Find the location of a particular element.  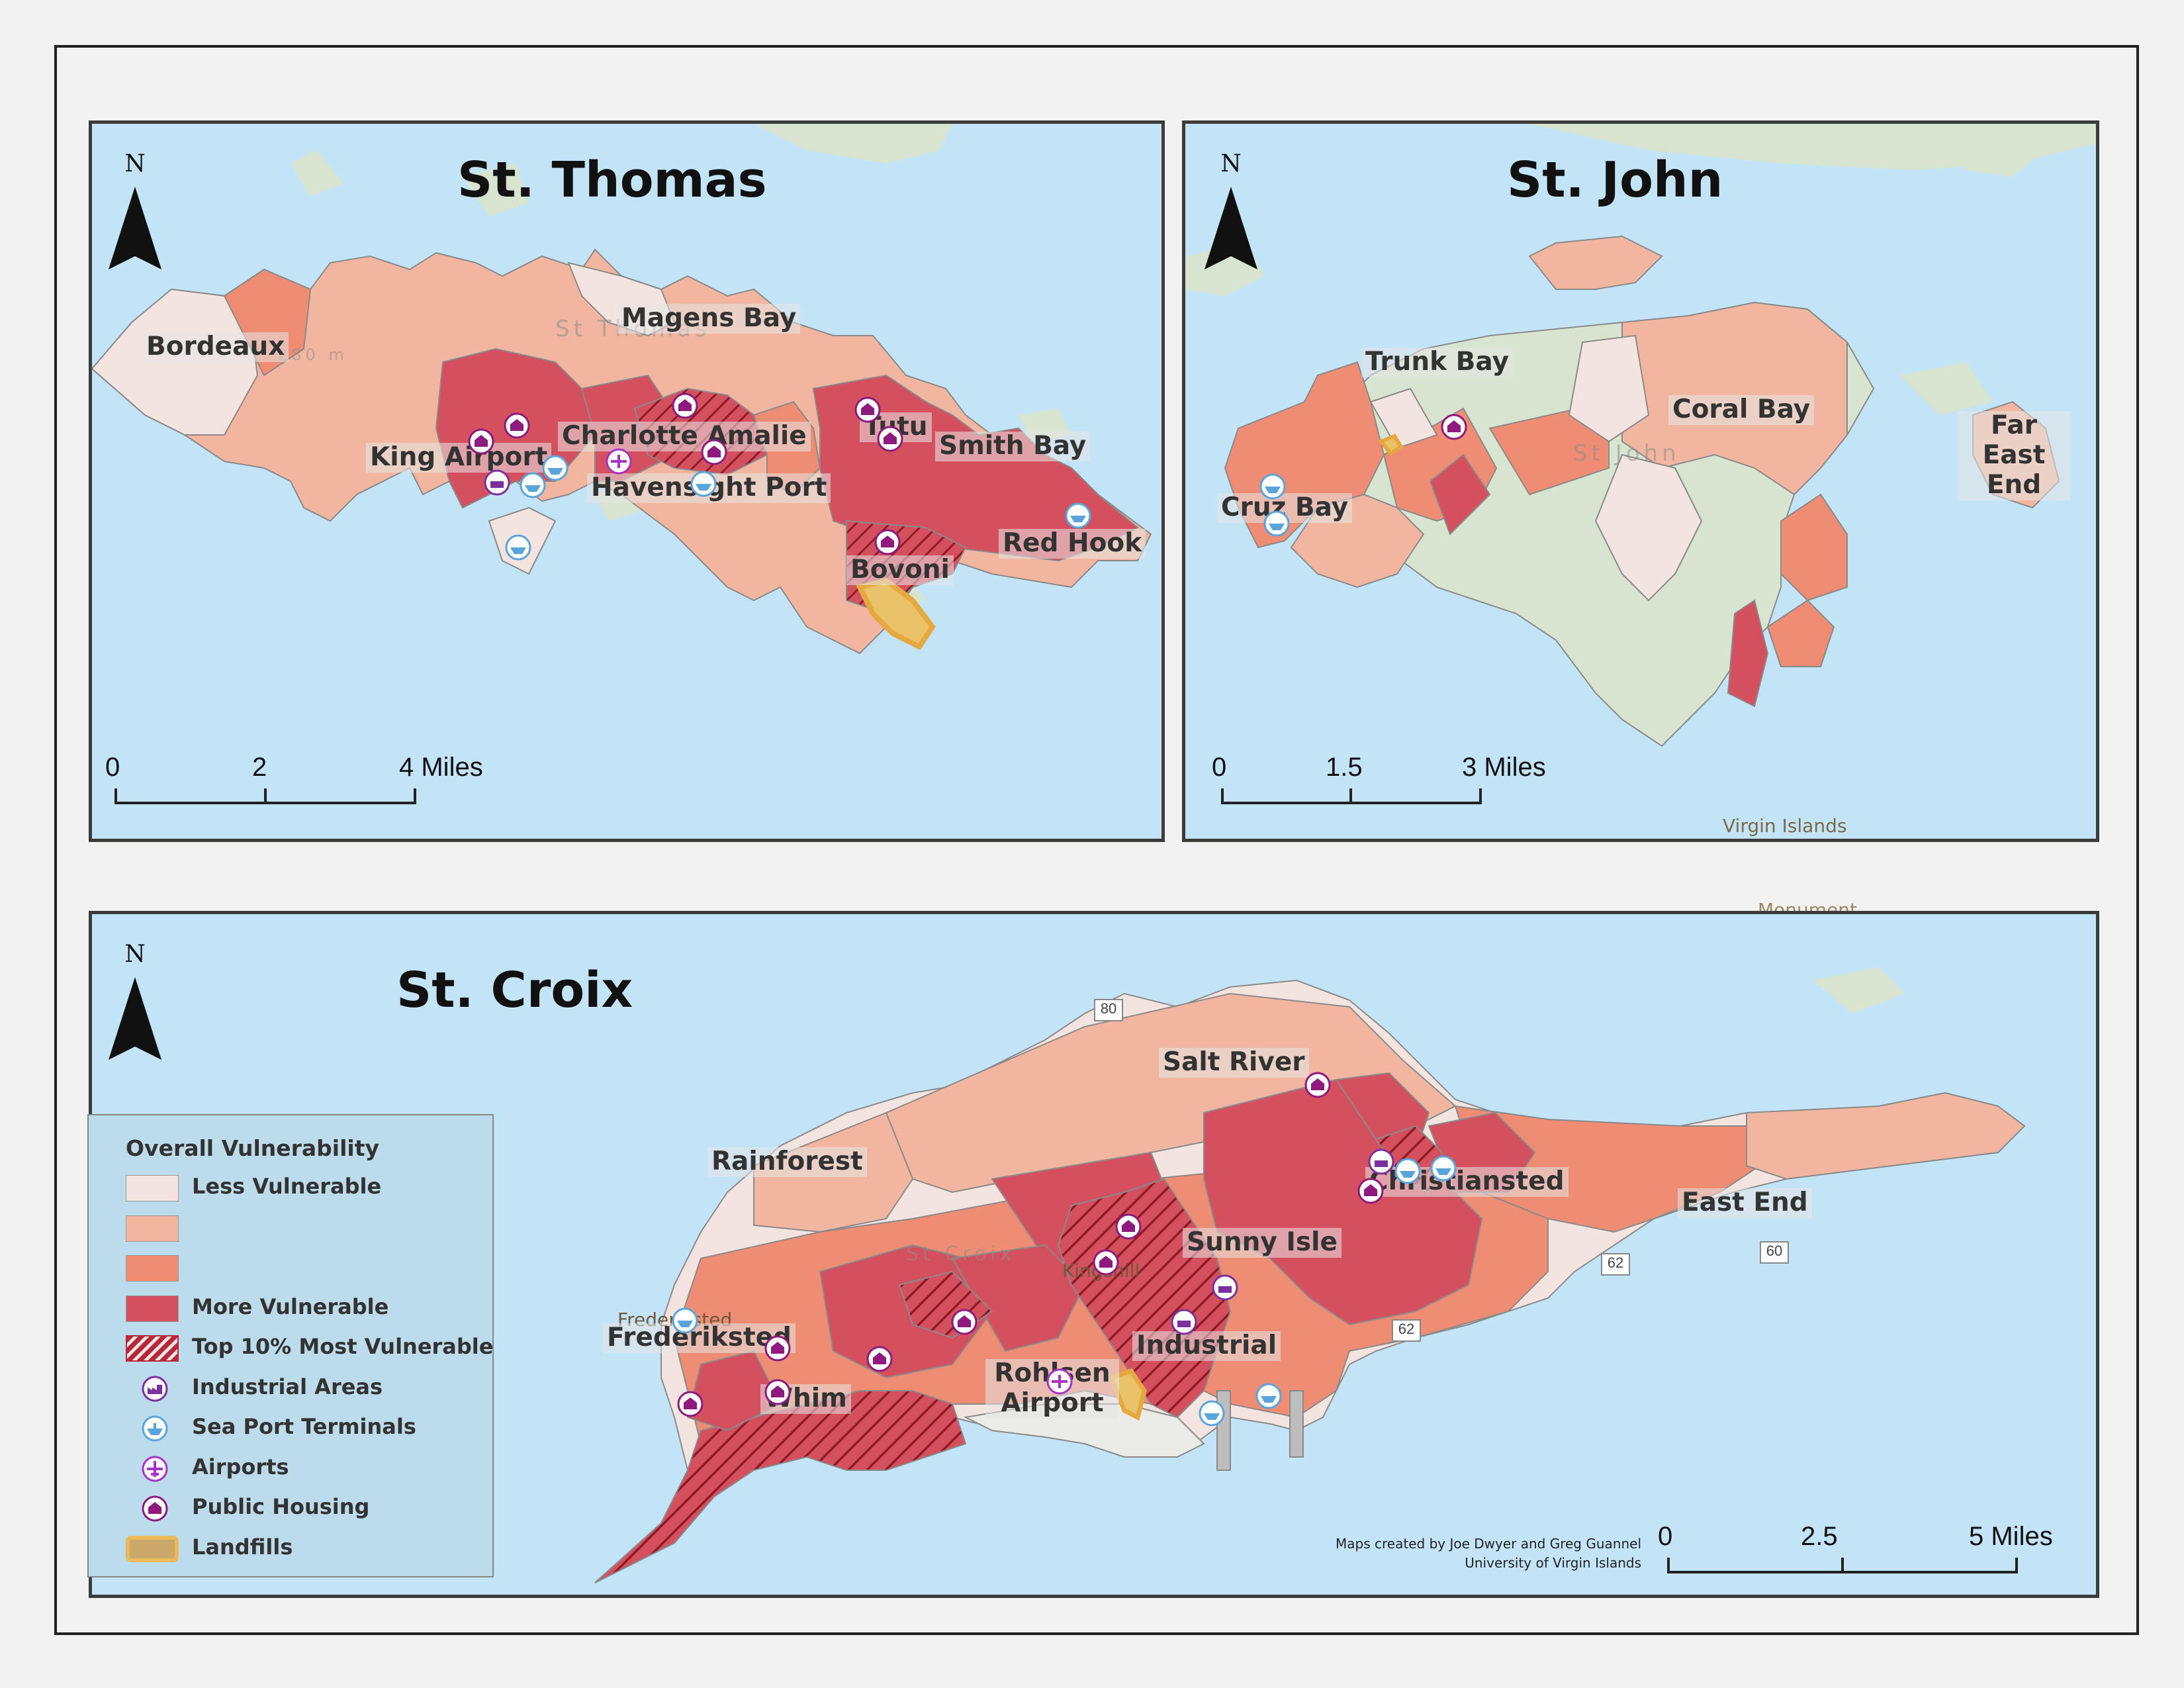

ship-icon is located at coordinates (155, 1428).